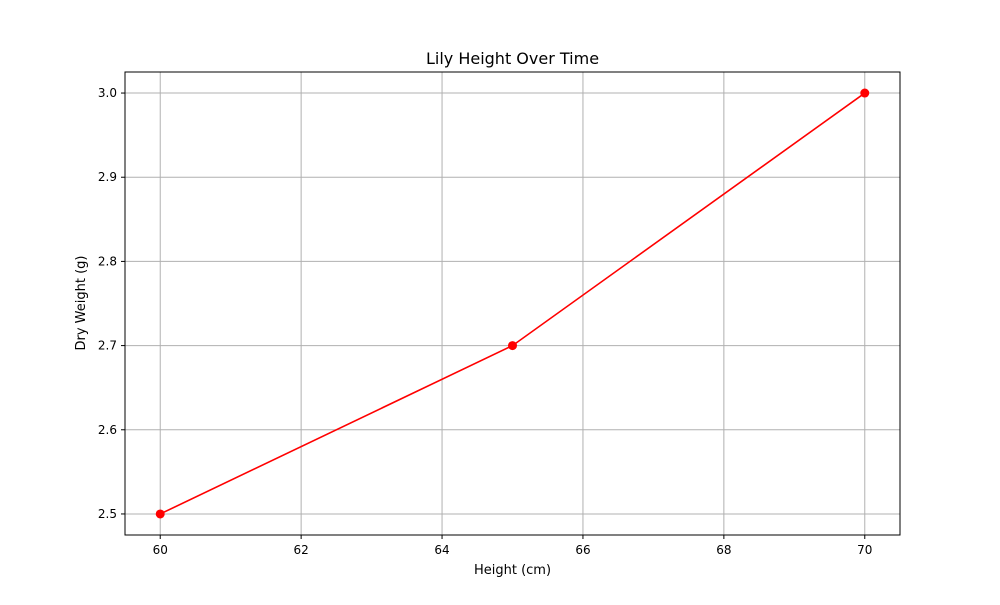 This screenshot has height=605, width=1000. What do you see at coordinates (107, 430) in the screenshot?
I see `y-tick-label: 2.6` at bounding box center [107, 430].